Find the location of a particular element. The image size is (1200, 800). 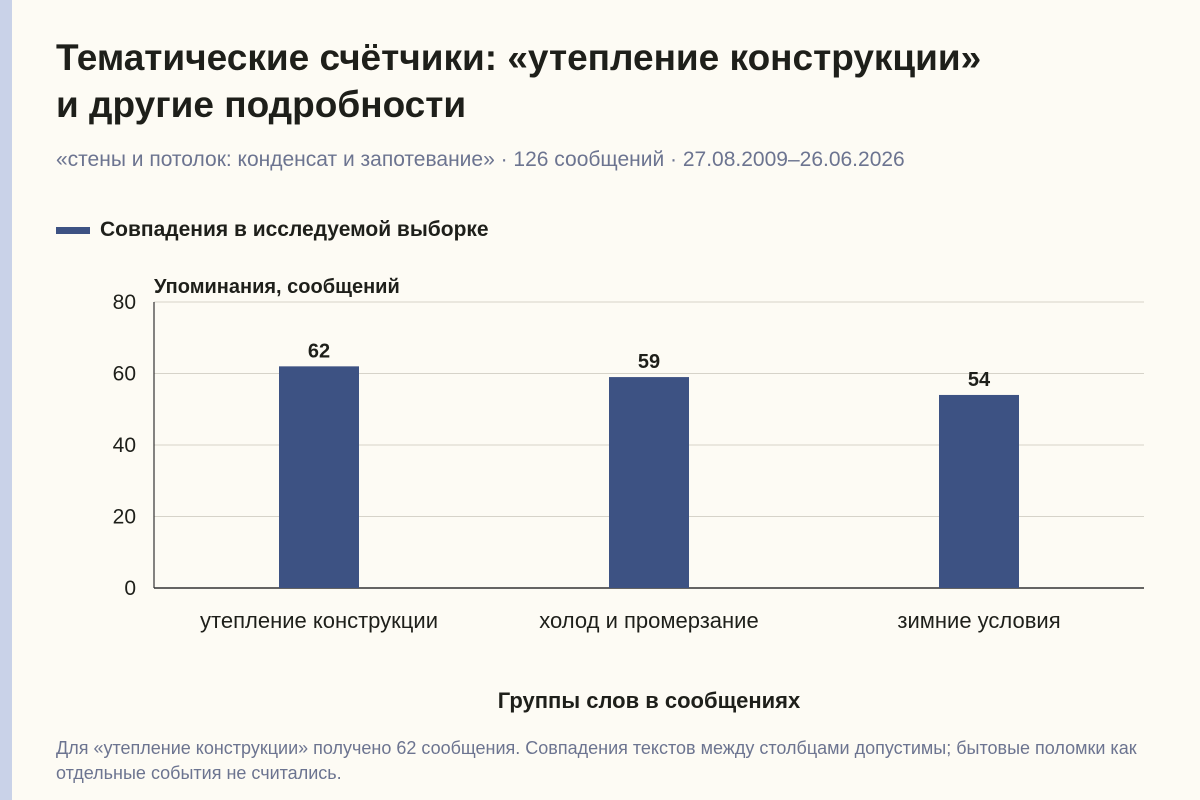

x-tick-label: зимние условия is located at coordinates (978, 620).